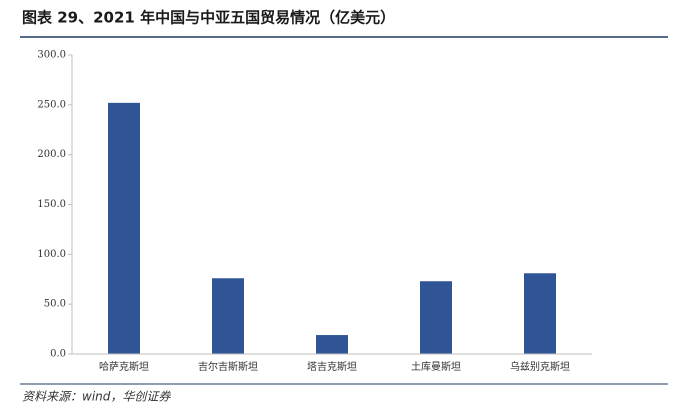 The height and width of the screenshot is (411, 685). I want to click on y-tick-label: 300.0, so click(51, 55).